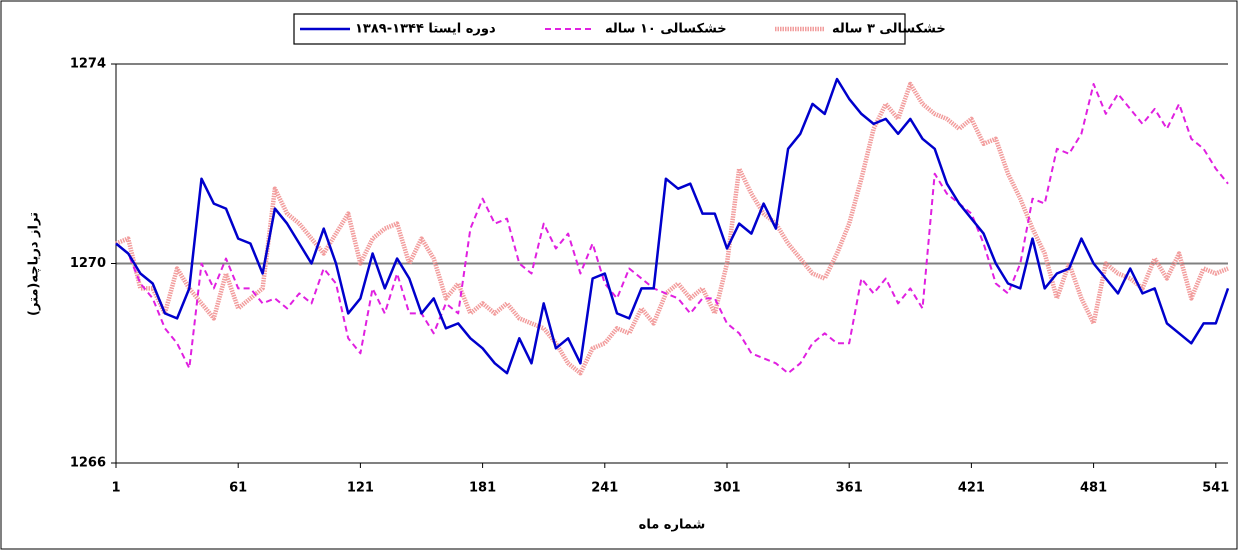 The image size is (1238, 550). Describe the element at coordinates (604, 488) in the screenshot. I see `x-tick-label: 241` at that location.